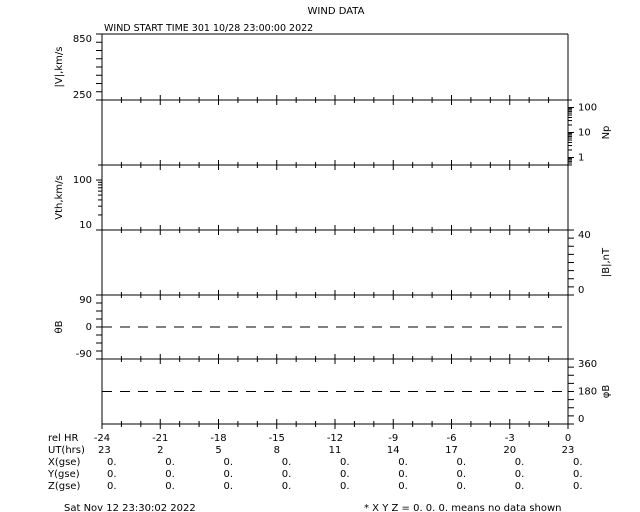 Image resolution: width=640 pixels, height=512 pixels. What do you see at coordinates (463, 507) in the screenshot?
I see `footer-note: * X Y Z = 0. 0. 0. means no data shown` at bounding box center [463, 507].